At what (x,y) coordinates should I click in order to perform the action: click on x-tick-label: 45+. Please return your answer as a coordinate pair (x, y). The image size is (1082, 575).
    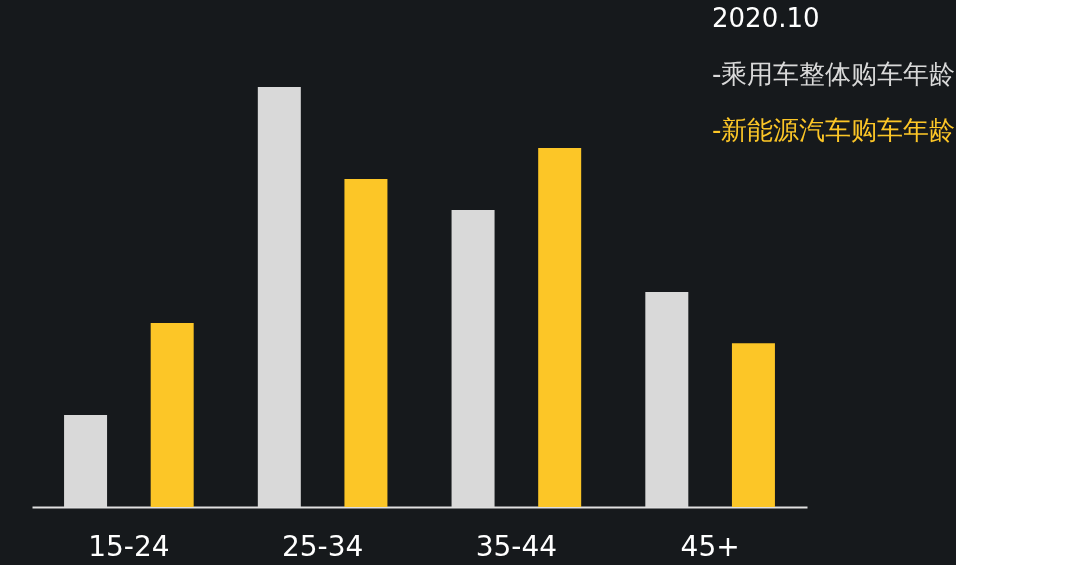
    Looking at the image, I should click on (710, 546).